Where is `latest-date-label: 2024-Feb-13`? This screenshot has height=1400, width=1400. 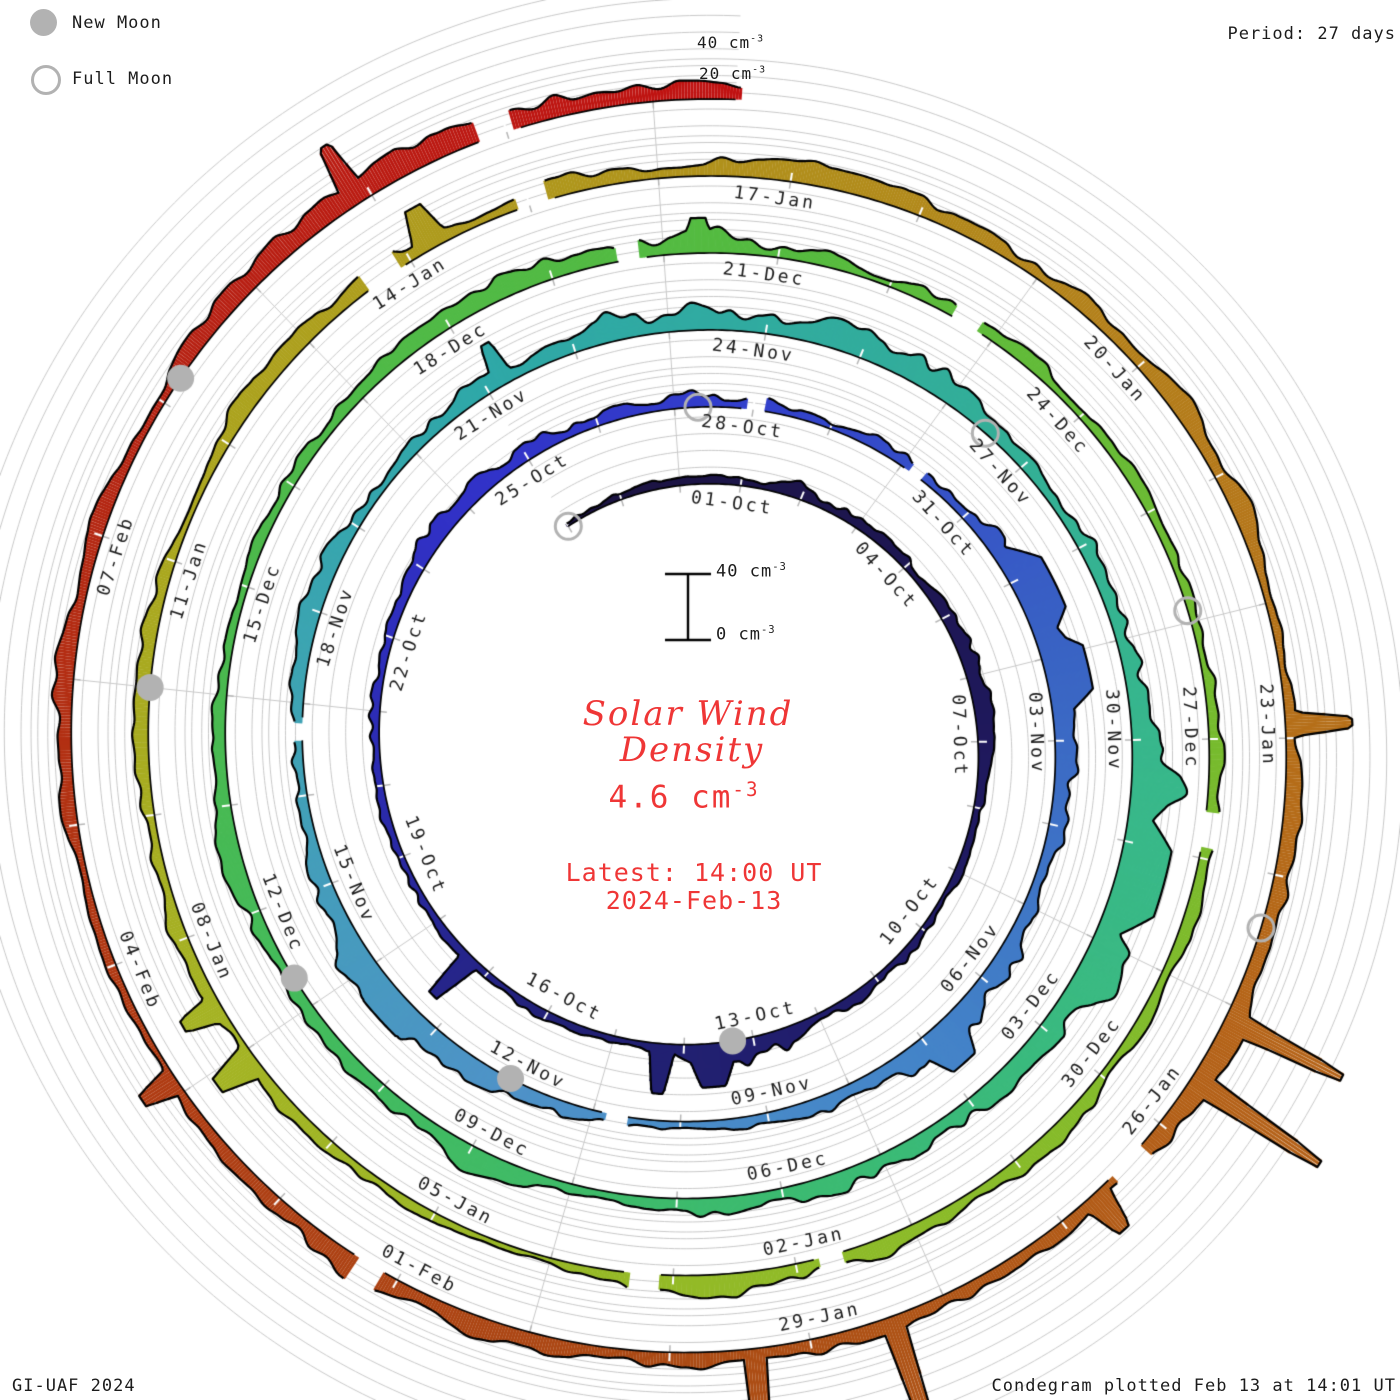 latest-date-label: 2024-Feb-13 is located at coordinates (694, 900).